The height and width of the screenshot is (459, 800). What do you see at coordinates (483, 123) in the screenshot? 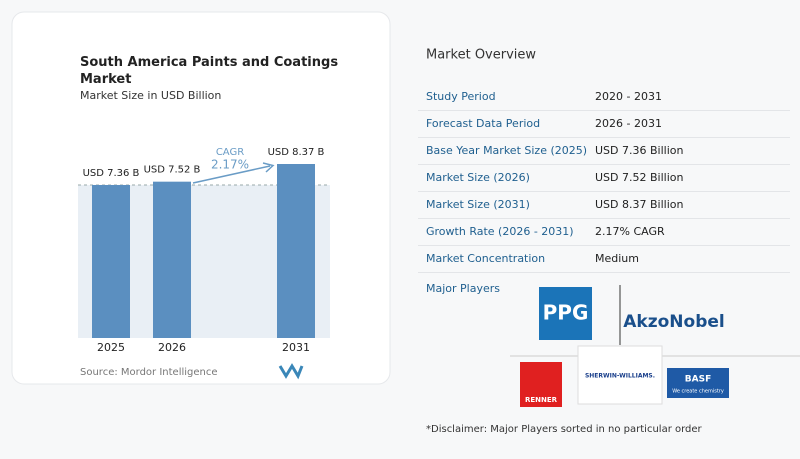
I see `row-label: Forecast Data Period` at bounding box center [483, 123].